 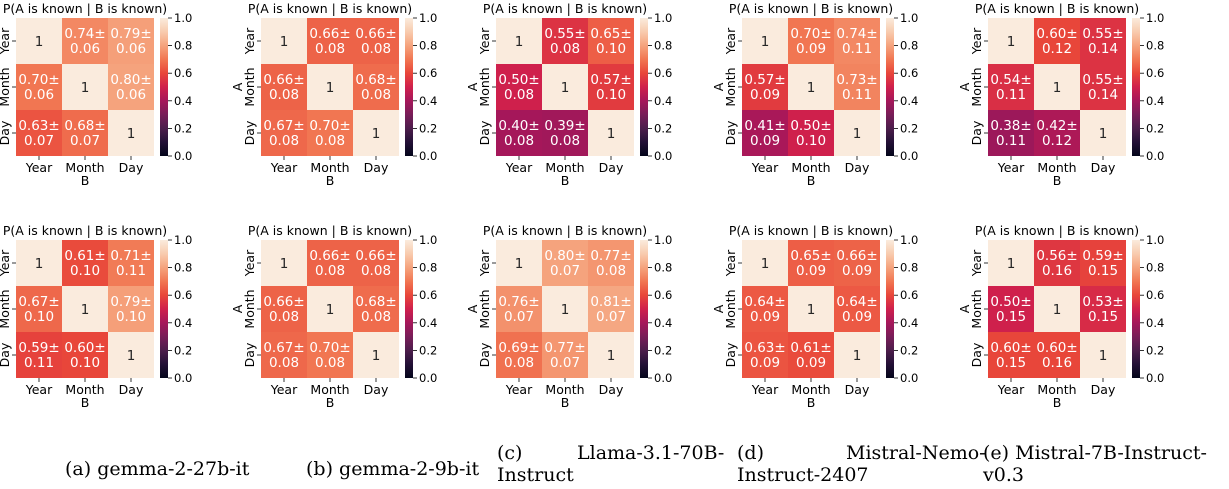 I want to click on cell-label: 0.74±, so click(x=856, y=34).